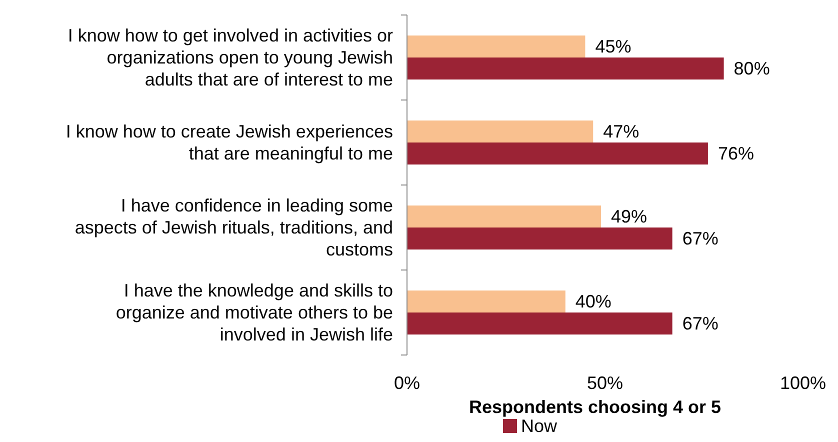 The width and height of the screenshot is (838, 442). What do you see at coordinates (803, 383) in the screenshot?
I see `x-tick-label: 100%` at bounding box center [803, 383].